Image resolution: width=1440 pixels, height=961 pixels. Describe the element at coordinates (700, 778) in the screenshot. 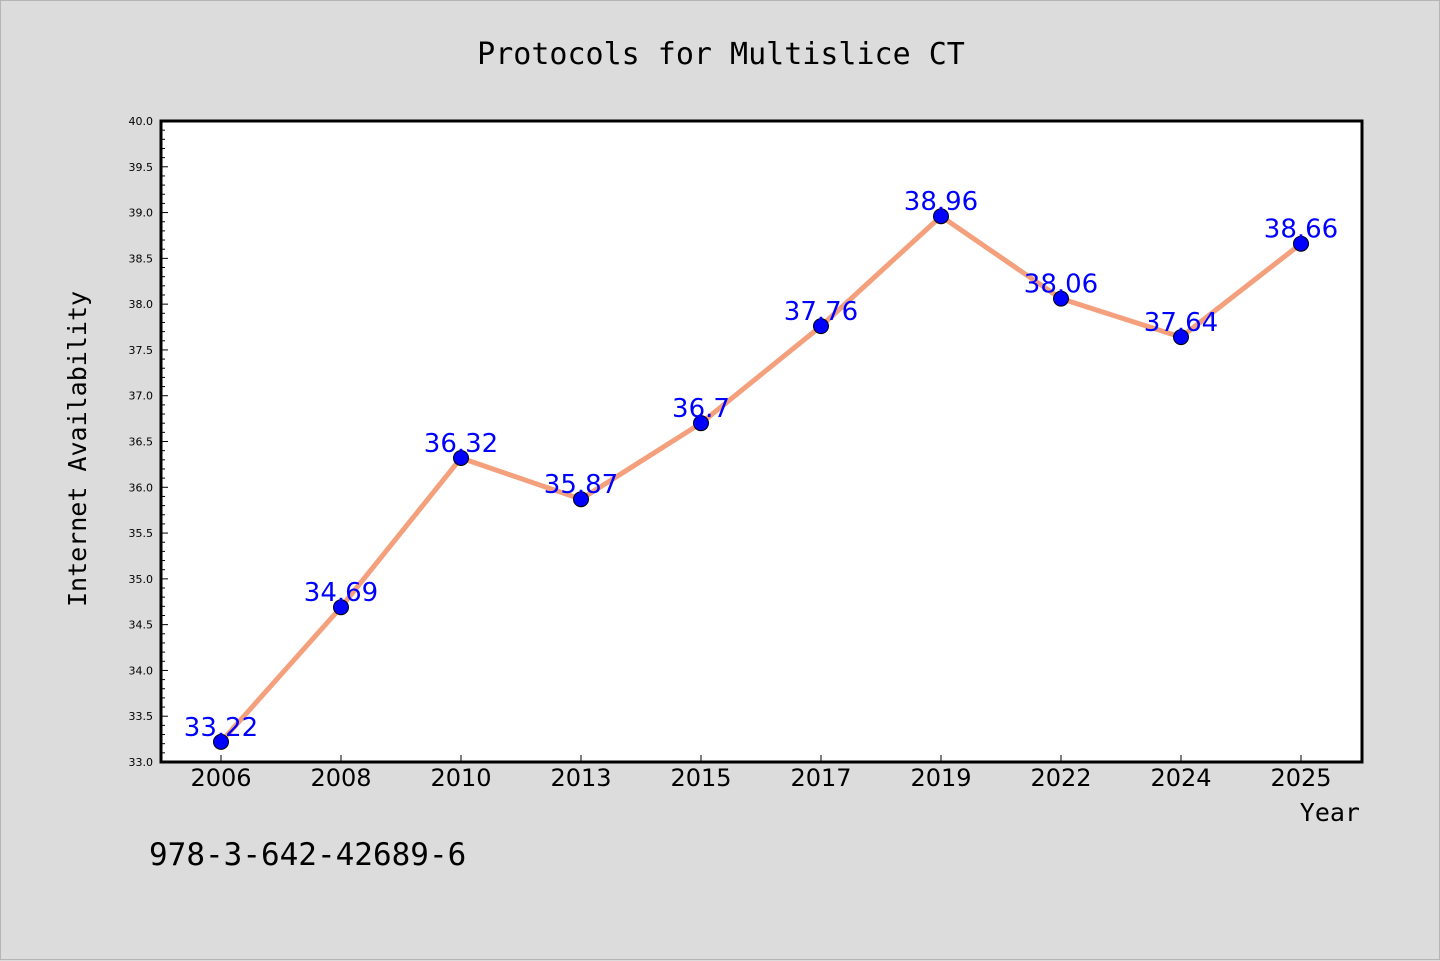

I see `x-tick-label: 2015` at that location.